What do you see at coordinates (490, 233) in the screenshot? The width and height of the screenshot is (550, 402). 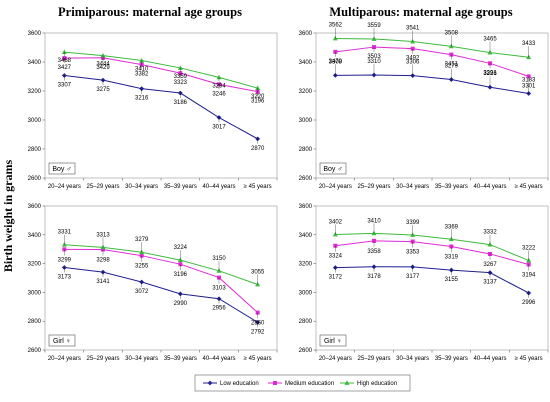 I see `data-label: 3332` at bounding box center [490, 233].